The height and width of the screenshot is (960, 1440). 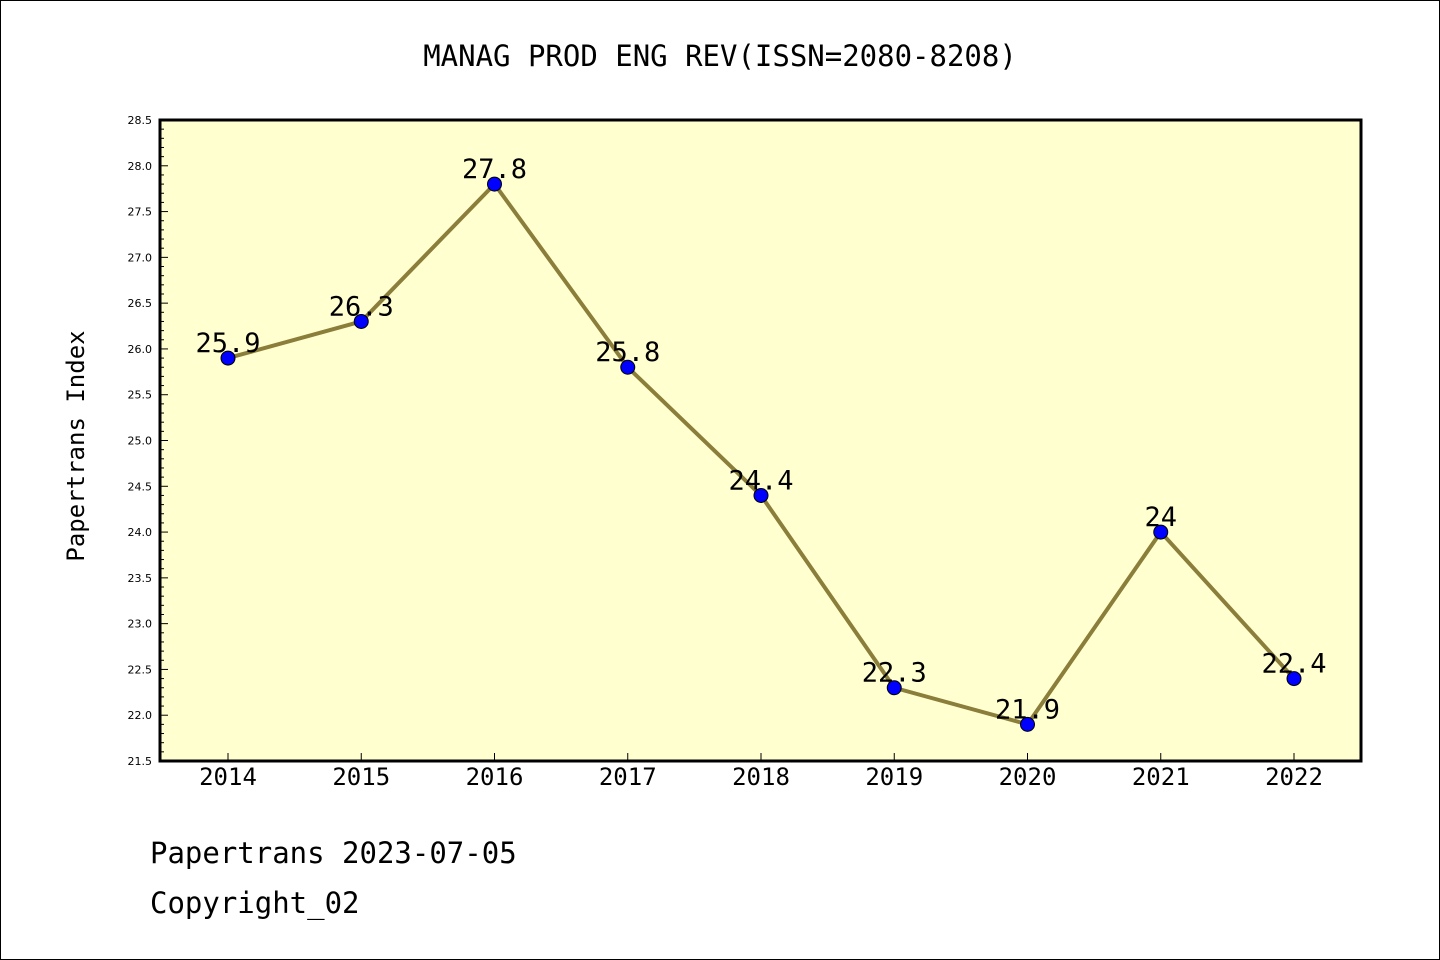 I want to click on data-label: 27.8, so click(x=494, y=169).